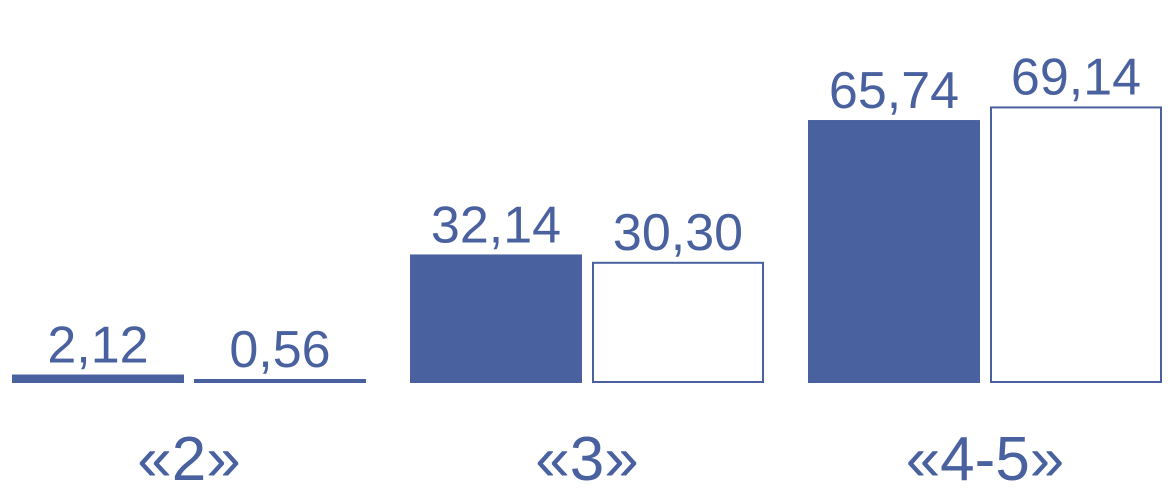 The height and width of the screenshot is (502, 1175). I want to click on data-label: 0,56, so click(279, 350).